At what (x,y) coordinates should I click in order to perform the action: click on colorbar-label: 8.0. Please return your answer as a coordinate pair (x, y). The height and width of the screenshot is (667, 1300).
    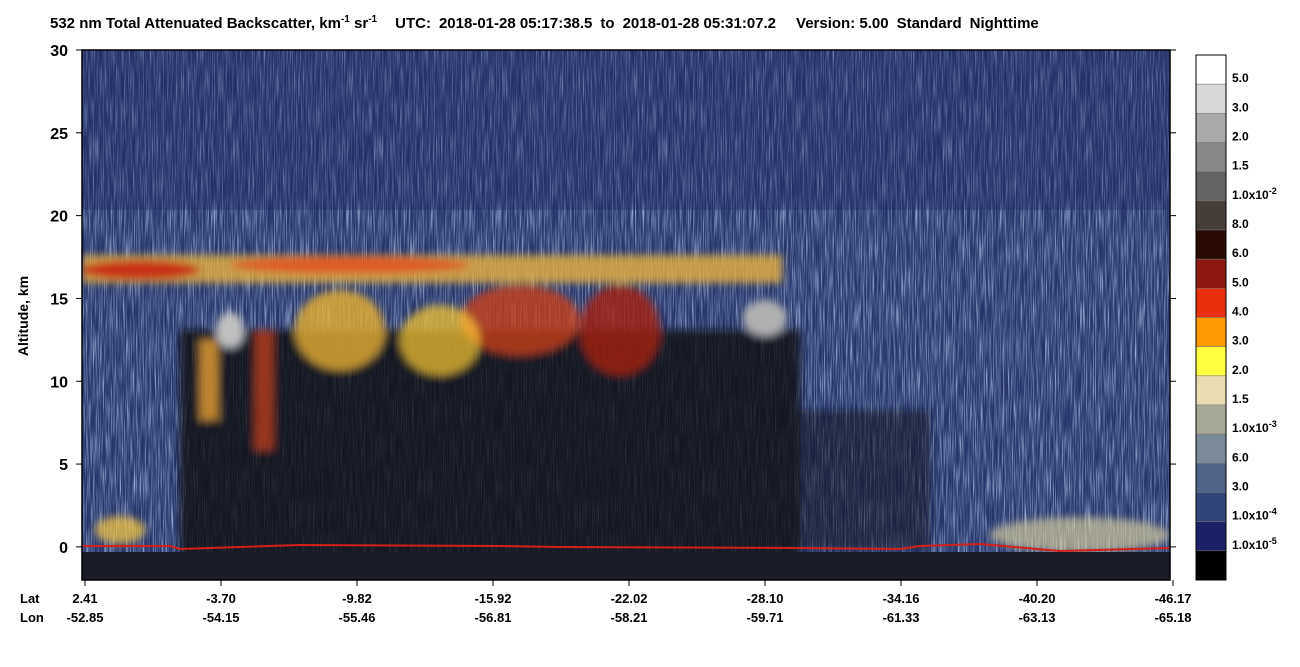
    Looking at the image, I should click on (1240, 224).